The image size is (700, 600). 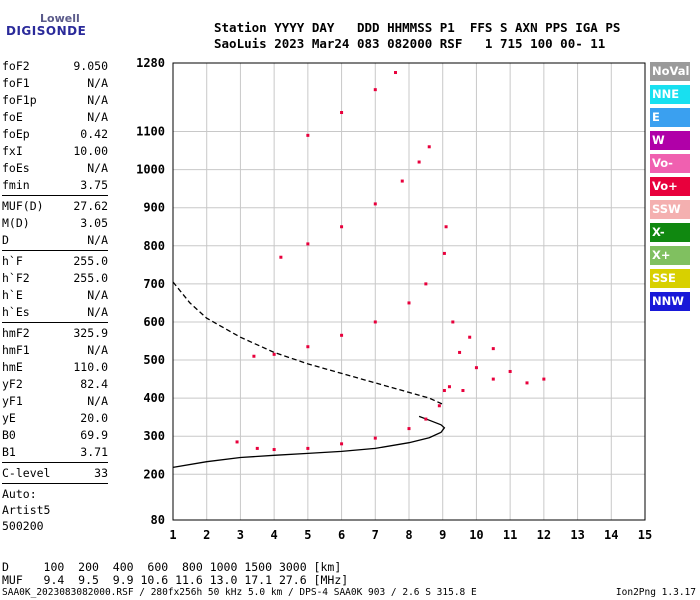 I want to click on auto-code: 500200, so click(x=23, y=526).